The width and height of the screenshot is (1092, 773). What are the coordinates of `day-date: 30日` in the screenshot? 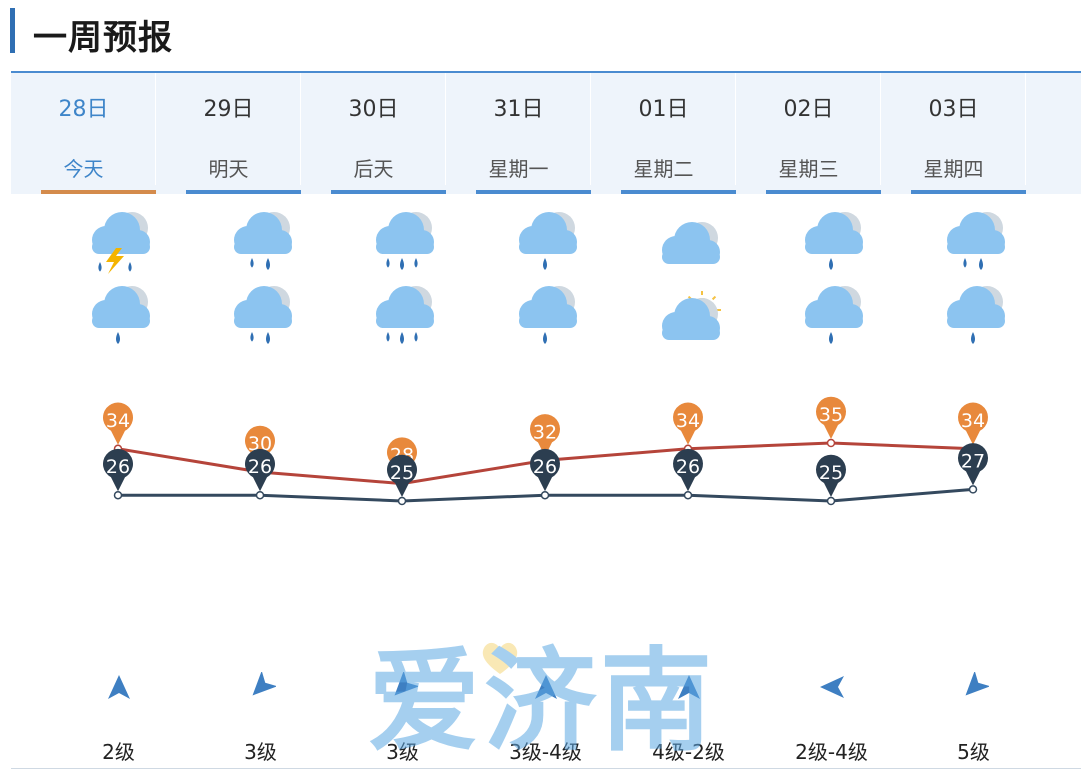 It's located at (373, 109).